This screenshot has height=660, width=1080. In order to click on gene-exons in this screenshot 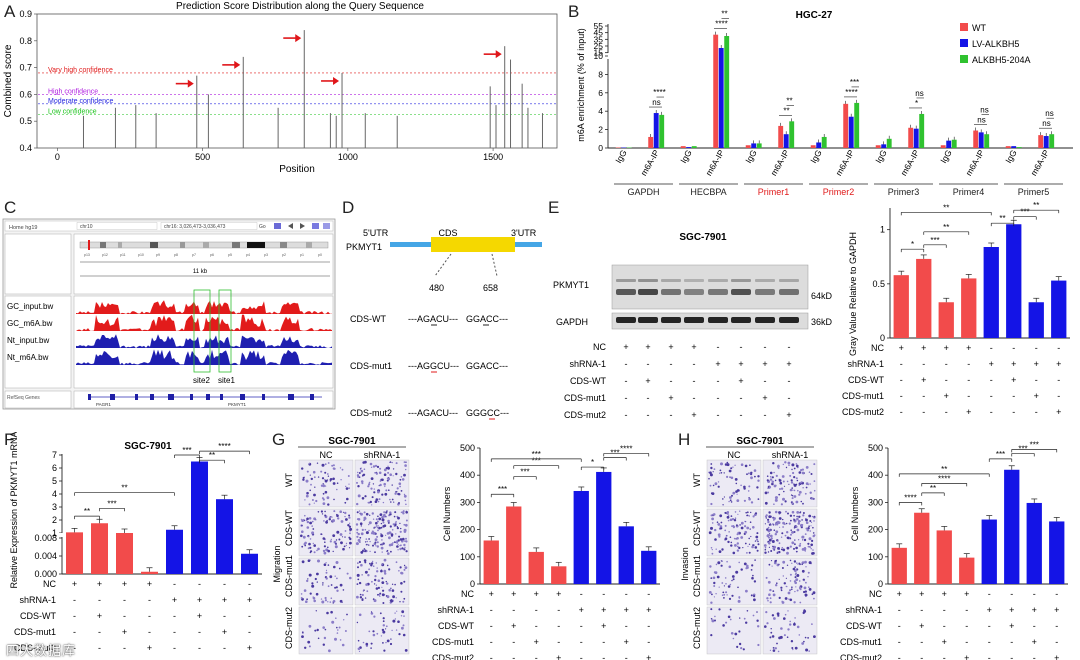, I will do `click(201, 397)`.